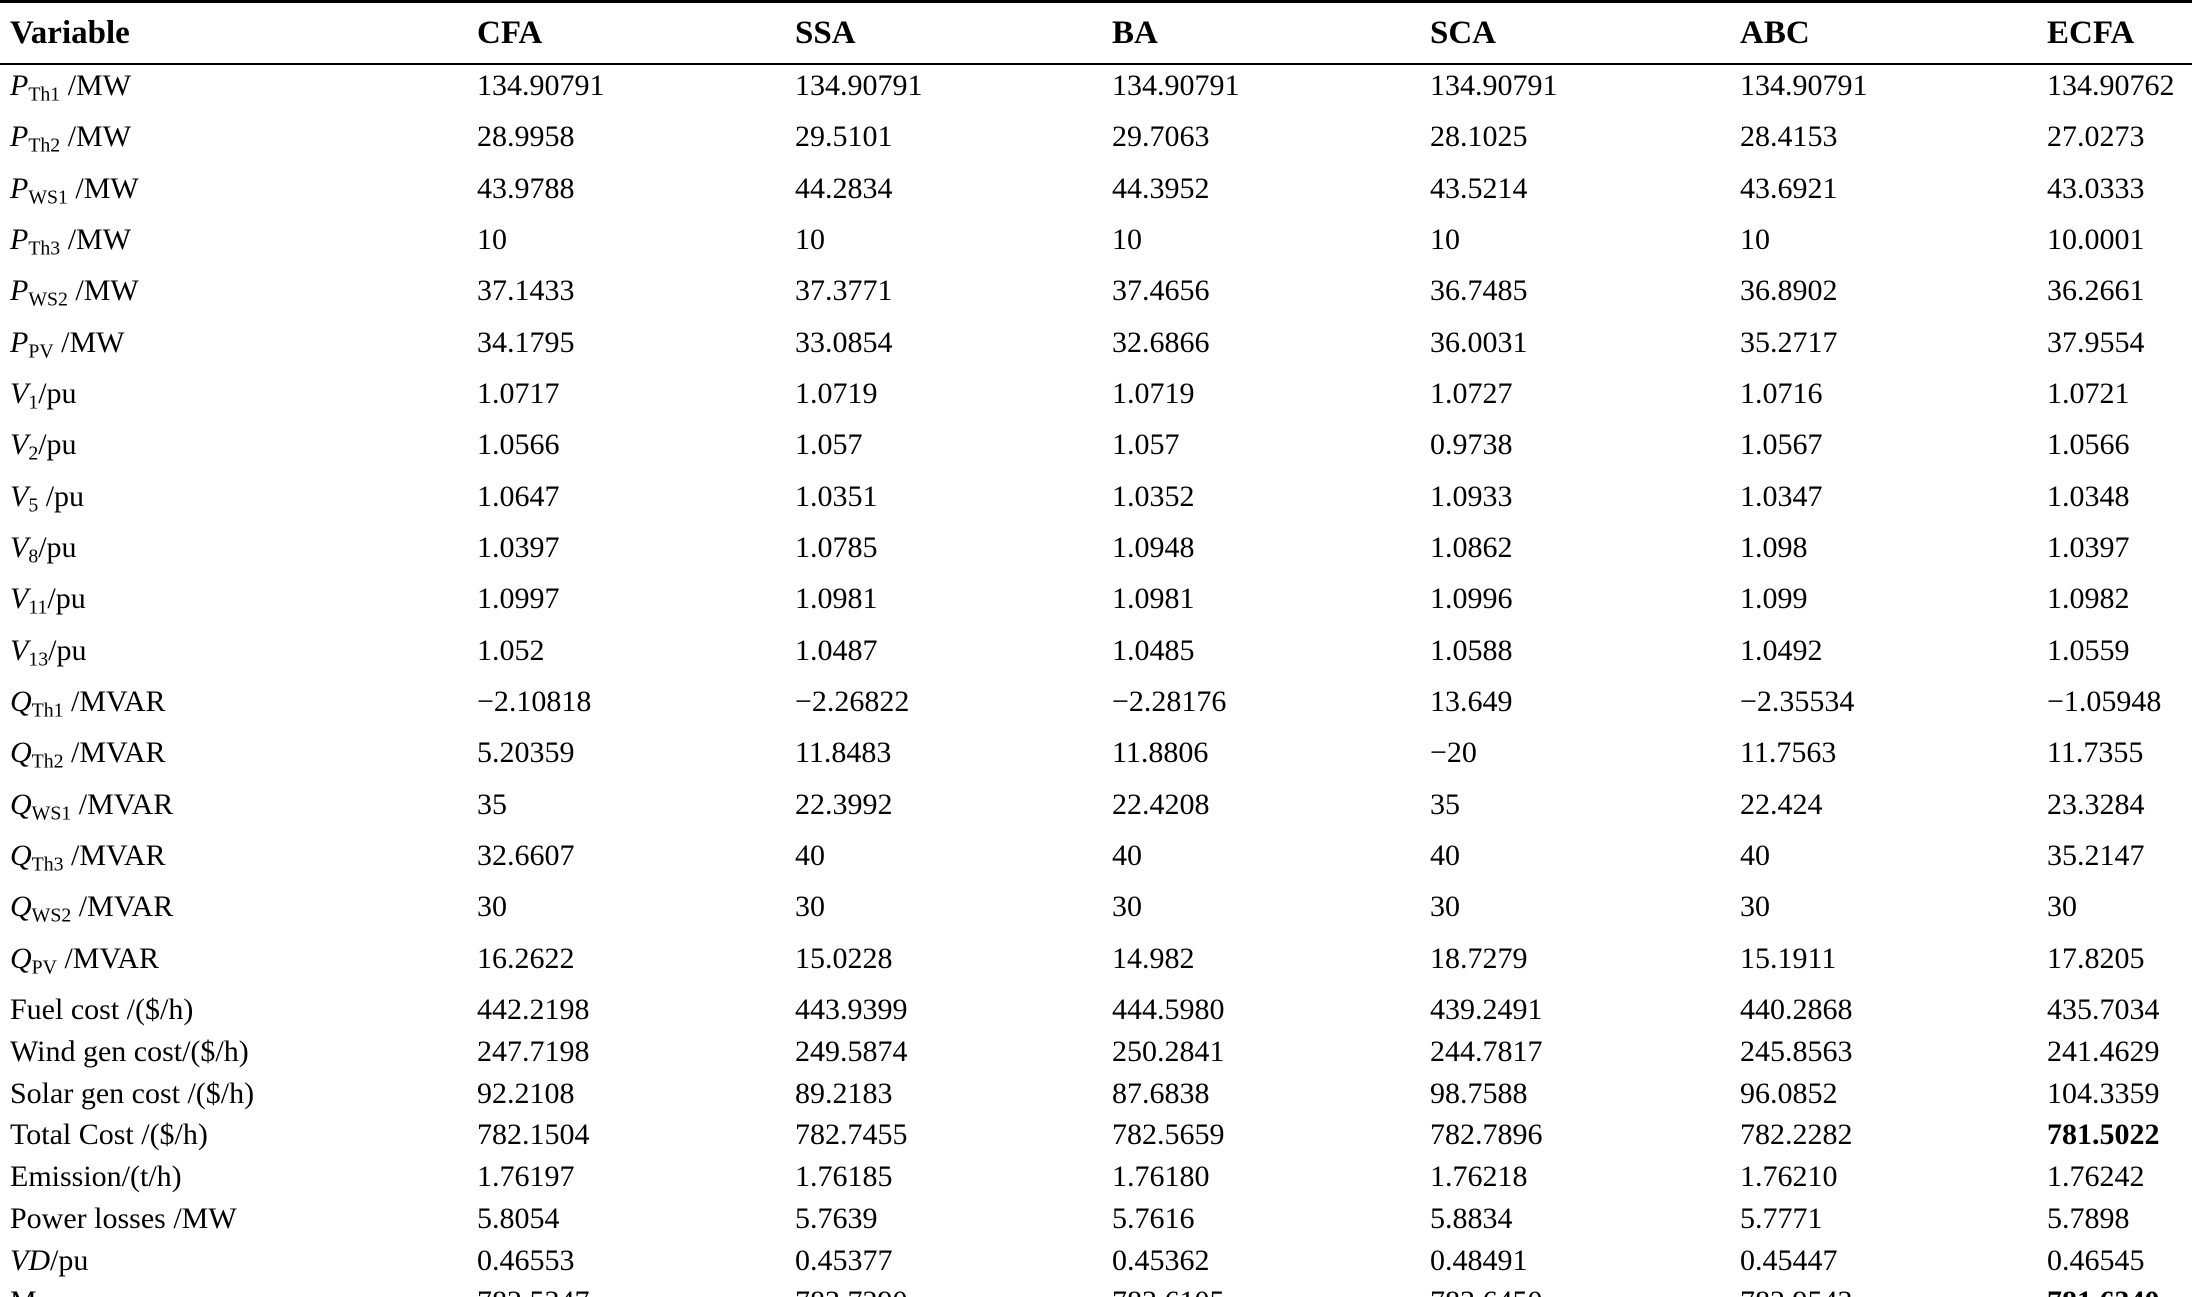 Image resolution: width=2192 pixels, height=1297 pixels. Describe the element at coordinates (511, 650) in the screenshot. I see `value-cell: 1.052` at that location.